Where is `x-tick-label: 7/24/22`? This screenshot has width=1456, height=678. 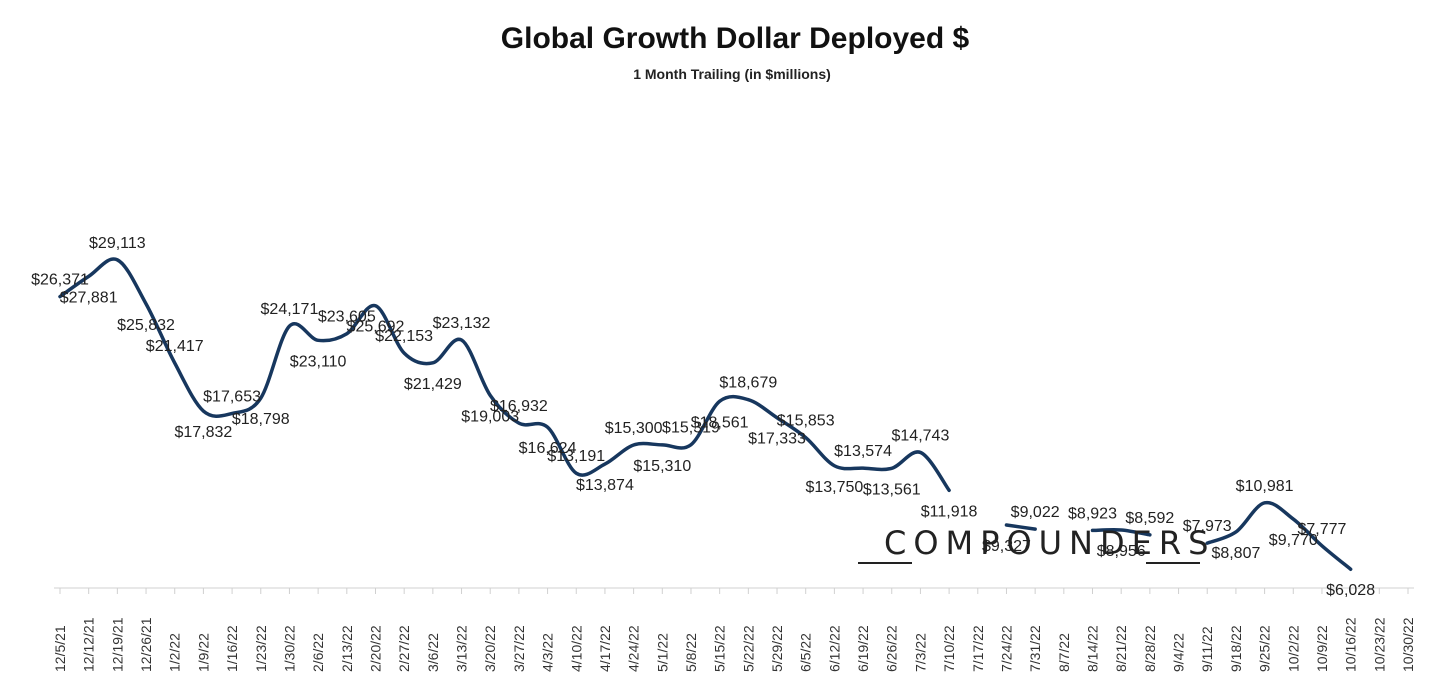 x-tick-label: 7/24/22 is located at coordinates (1006, 648).